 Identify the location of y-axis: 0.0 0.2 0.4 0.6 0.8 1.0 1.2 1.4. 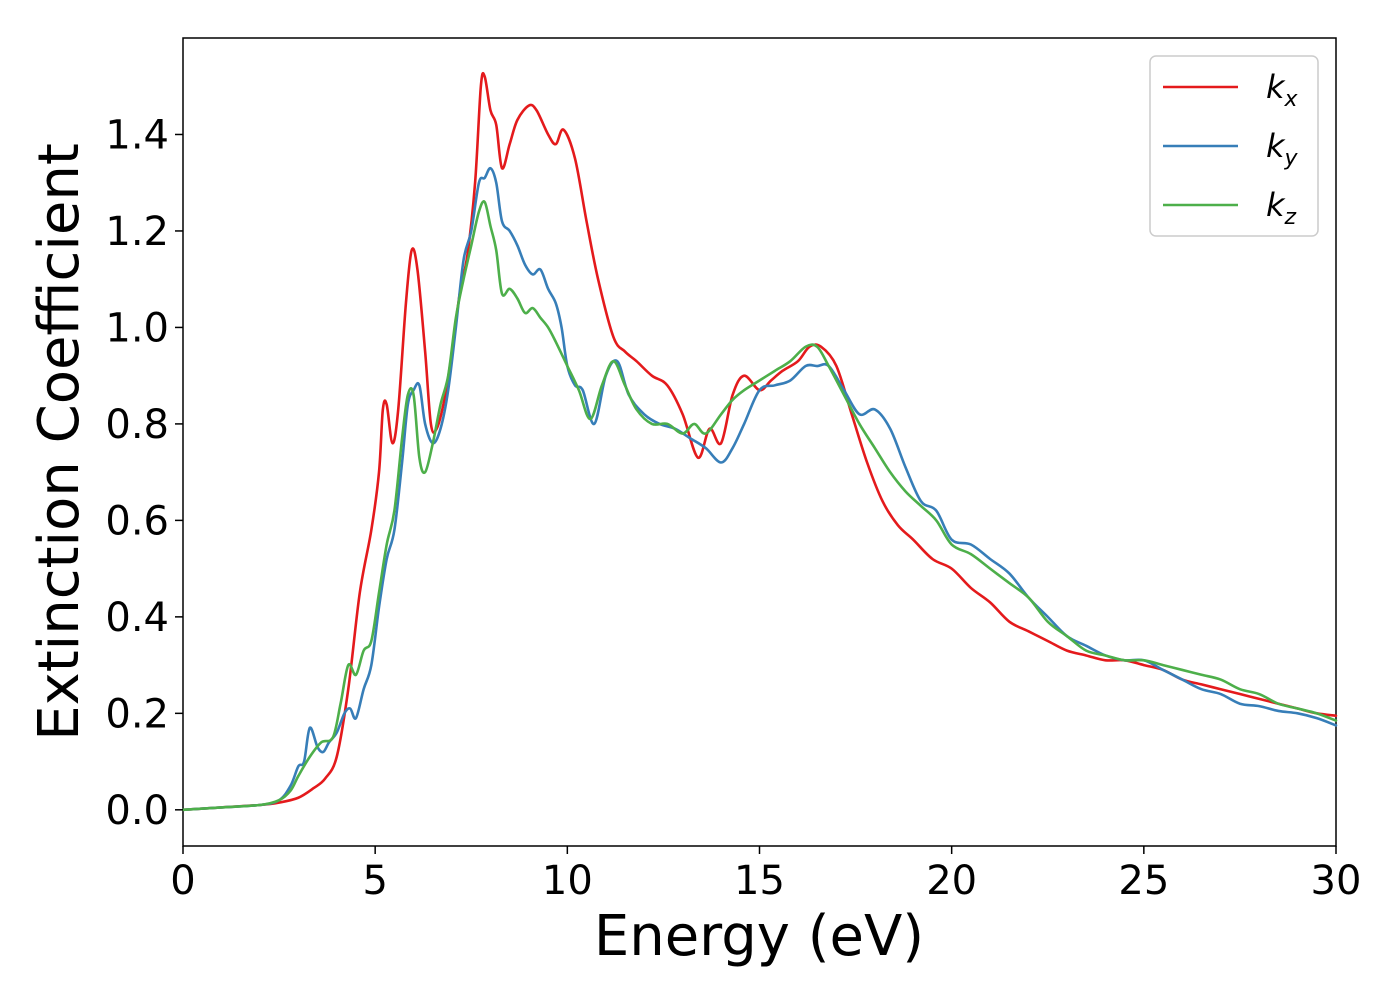
(144, 473).